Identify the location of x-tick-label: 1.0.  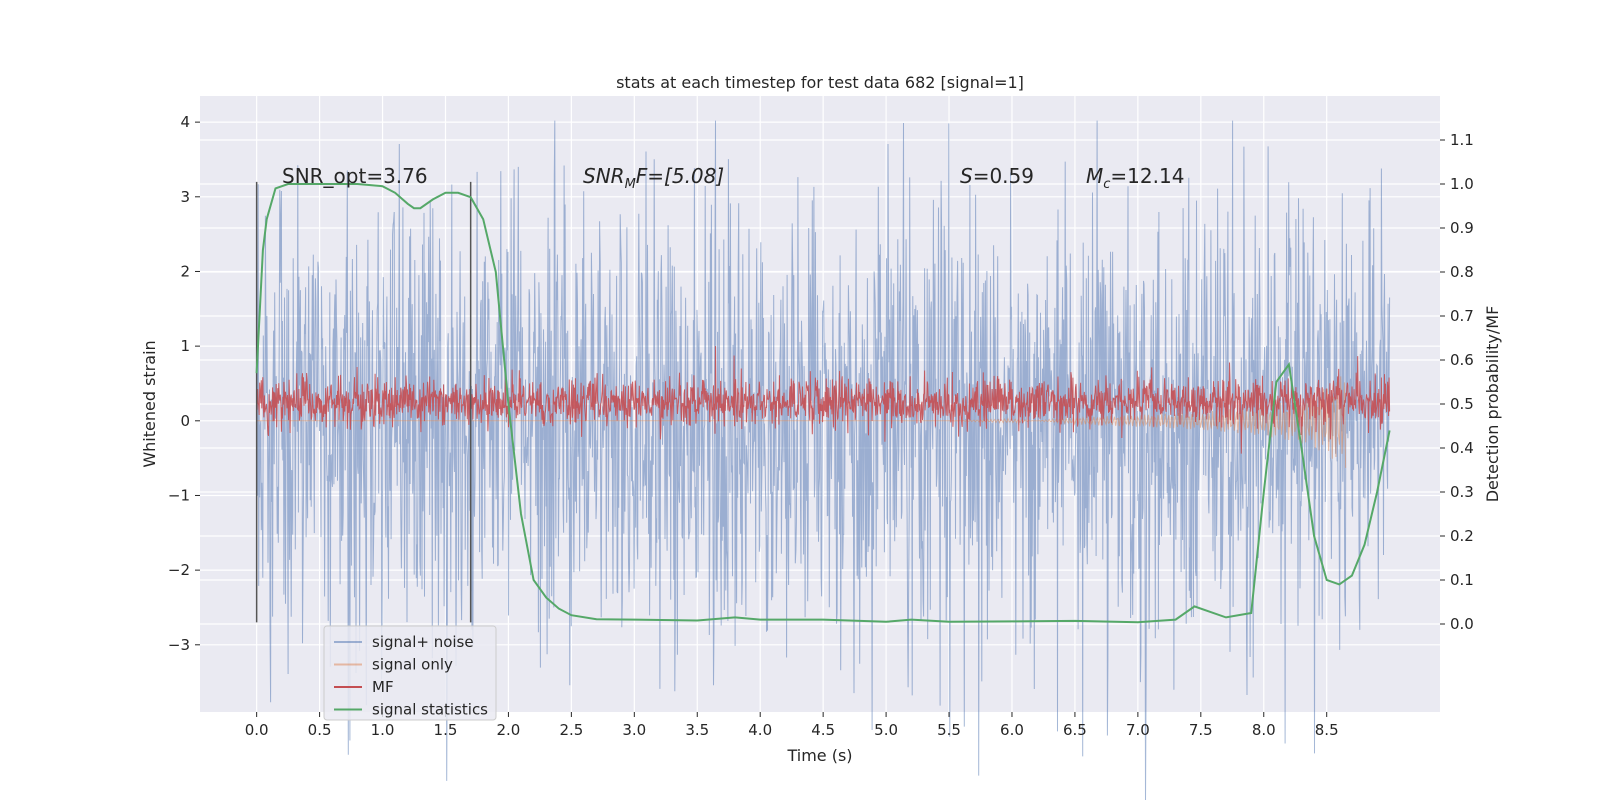
(383, 730).